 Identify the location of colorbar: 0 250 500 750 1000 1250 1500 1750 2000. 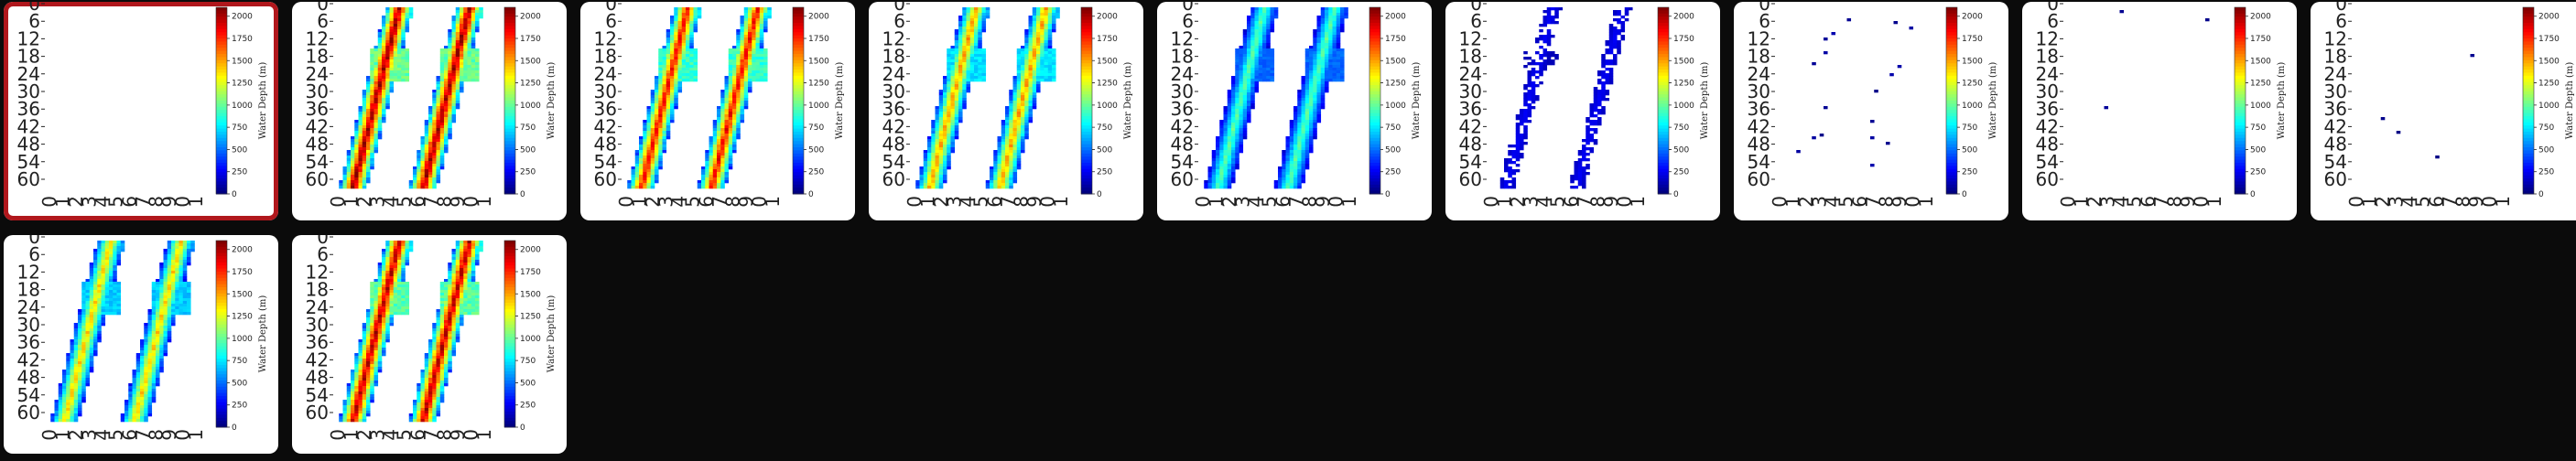
(2253, 102).